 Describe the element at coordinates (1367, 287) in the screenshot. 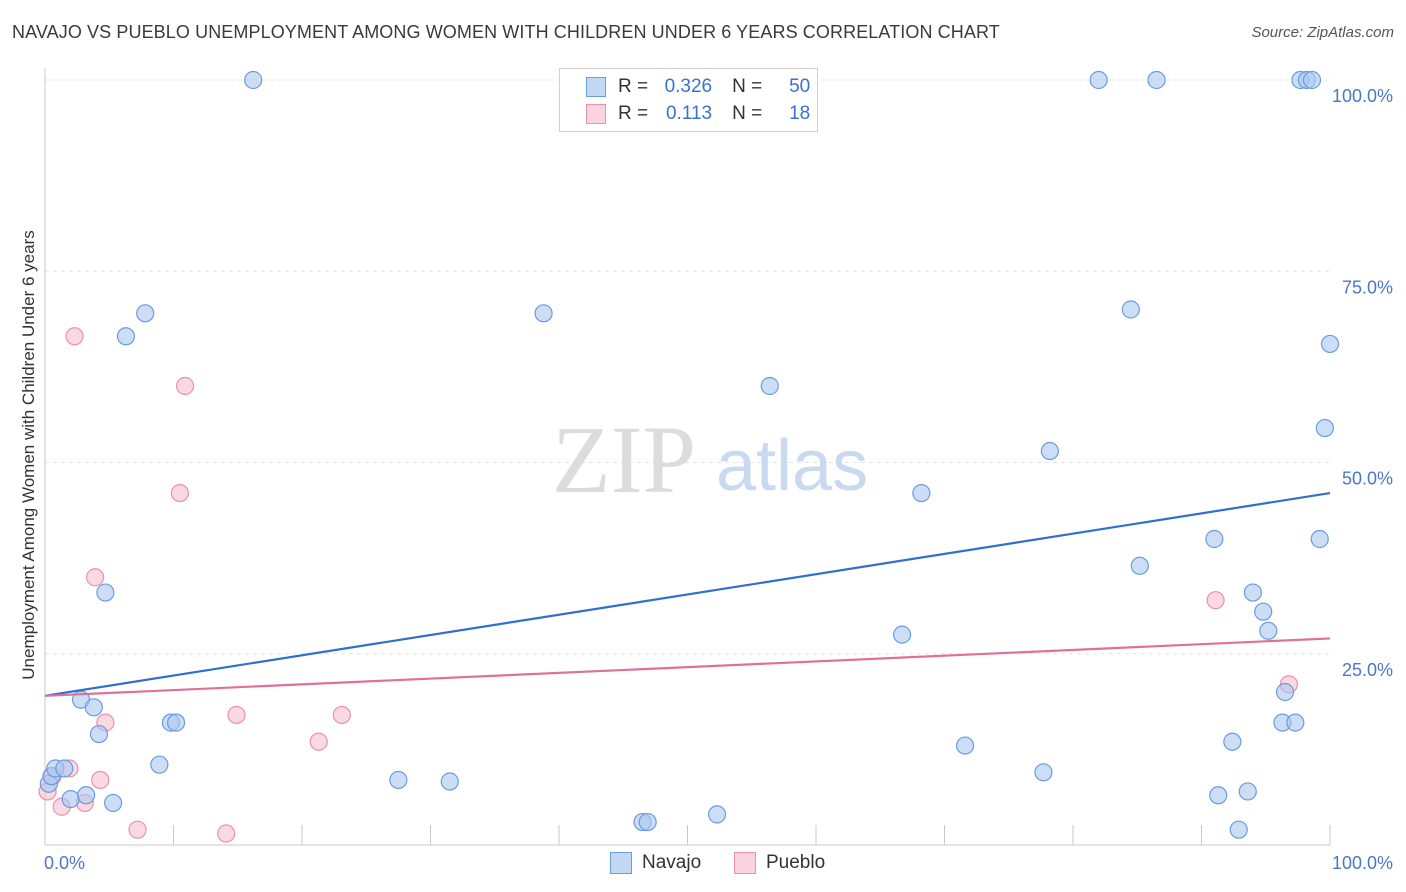

I see `y-tick-label: 75.0%` at that location.